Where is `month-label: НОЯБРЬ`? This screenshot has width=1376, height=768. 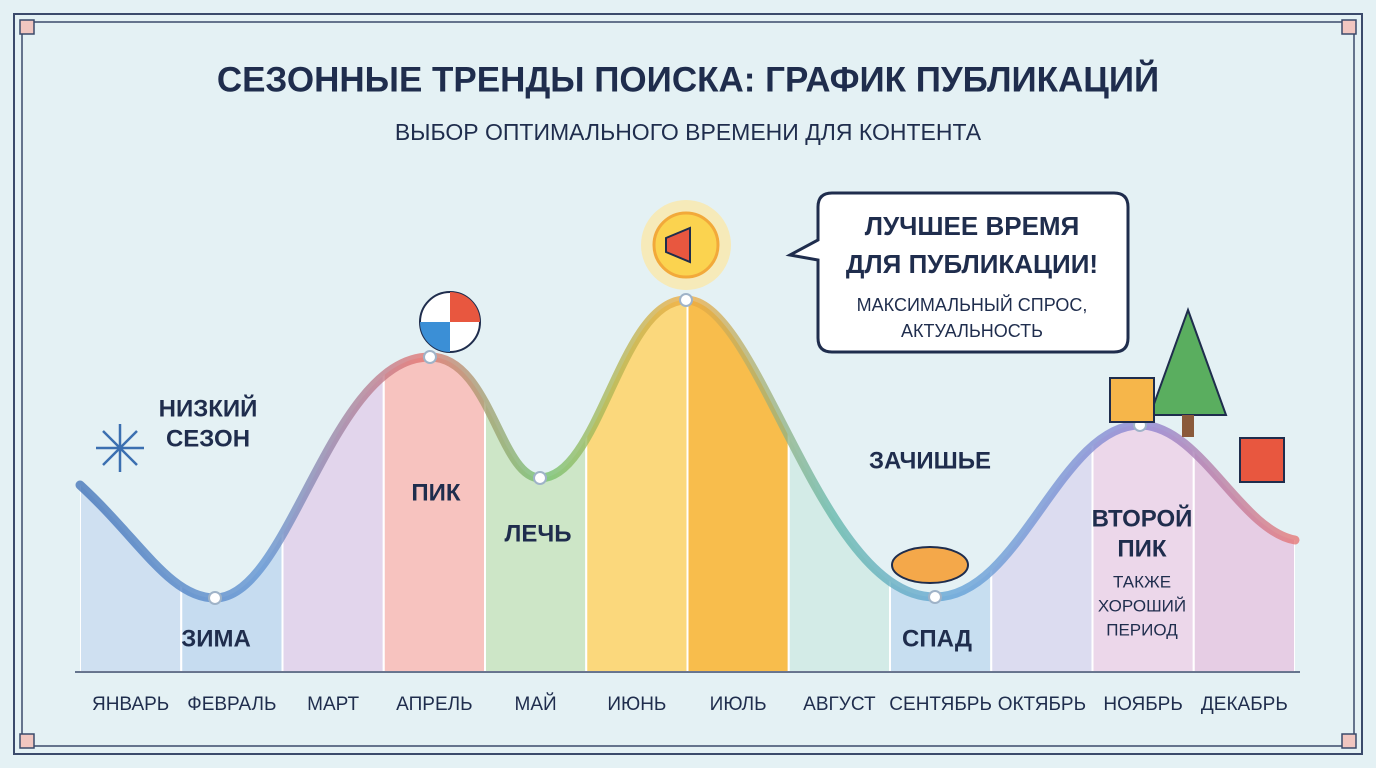
month-label: НОЯБРЬ is located at coordinates (1142, 704).